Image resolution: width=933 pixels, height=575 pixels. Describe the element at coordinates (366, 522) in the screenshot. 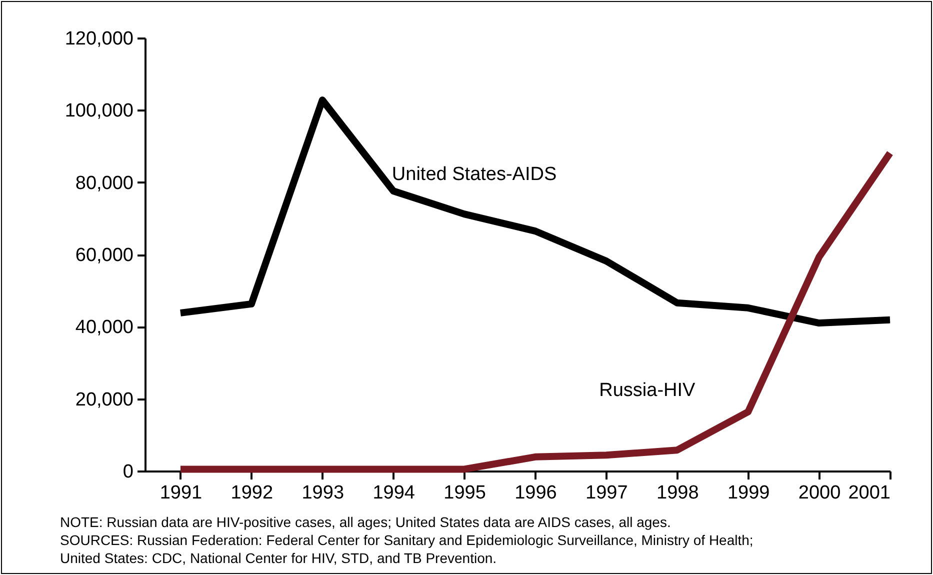

I see `text: NOTE: Russian data are HIV-positive cases, all ages; United States data are AIDS cases, all ages.` at that location.